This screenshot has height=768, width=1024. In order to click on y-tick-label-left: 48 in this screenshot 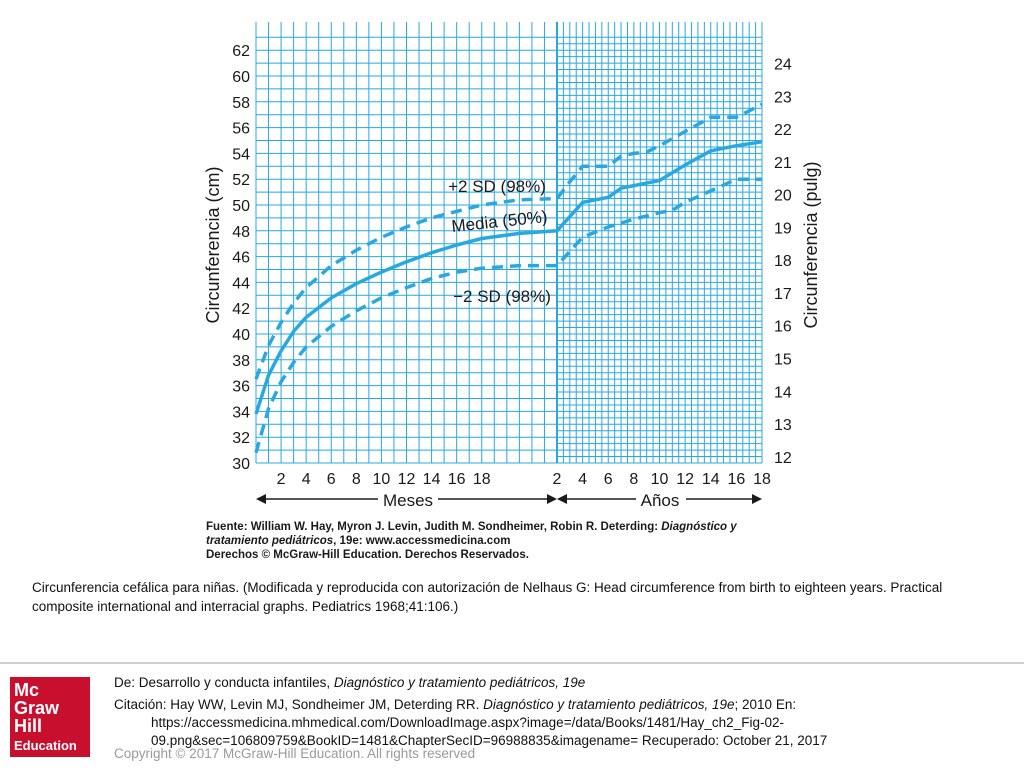, I will do `click(241, 232)`.